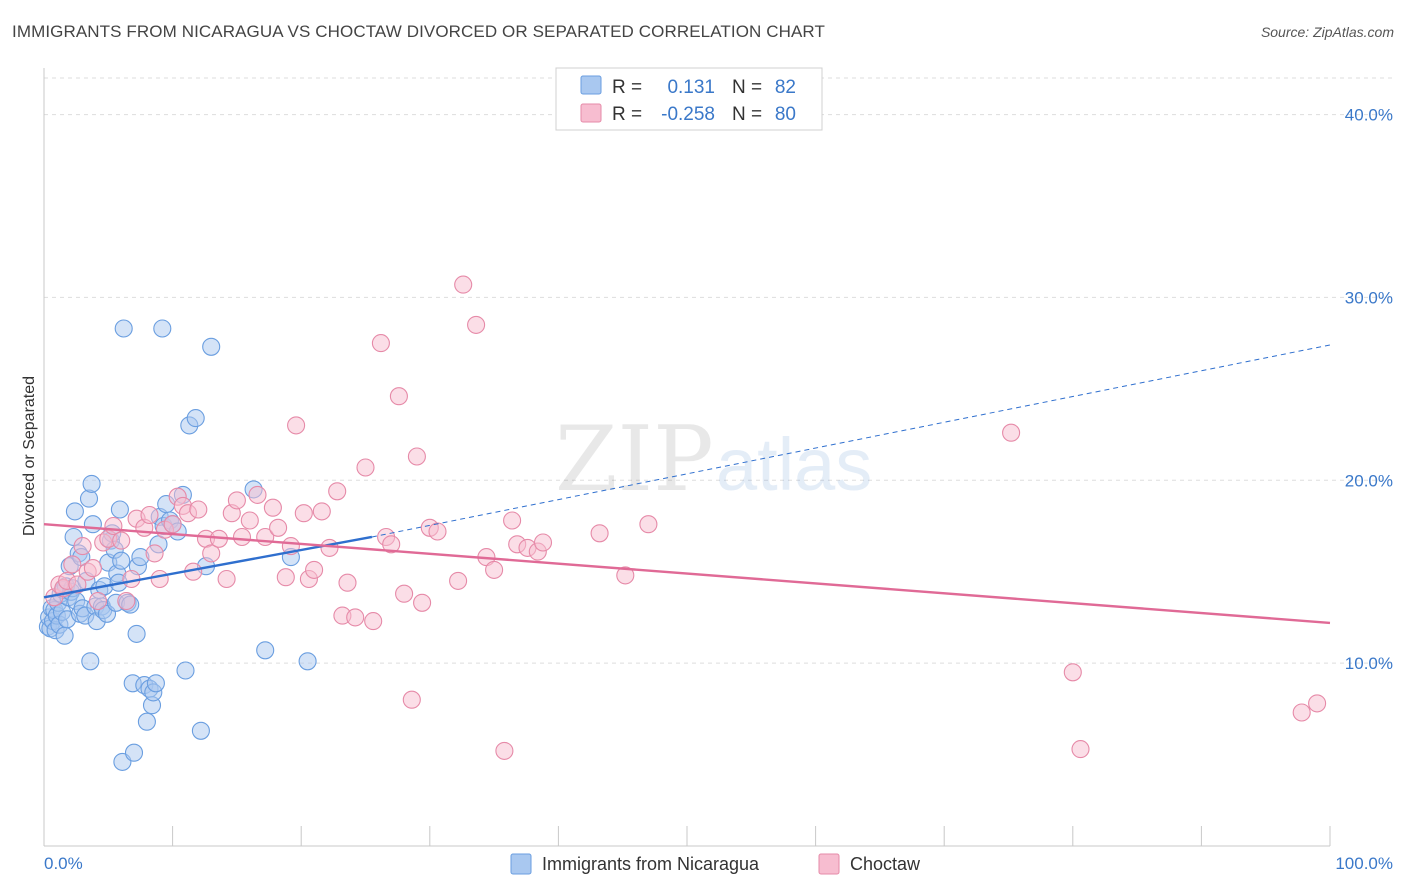 The width and height of the screenshot is (1406, 892). Describe the element at coordinates (627, 87) in the screenshot. I see `legend-r-label-nicaragua: R =` at that location.